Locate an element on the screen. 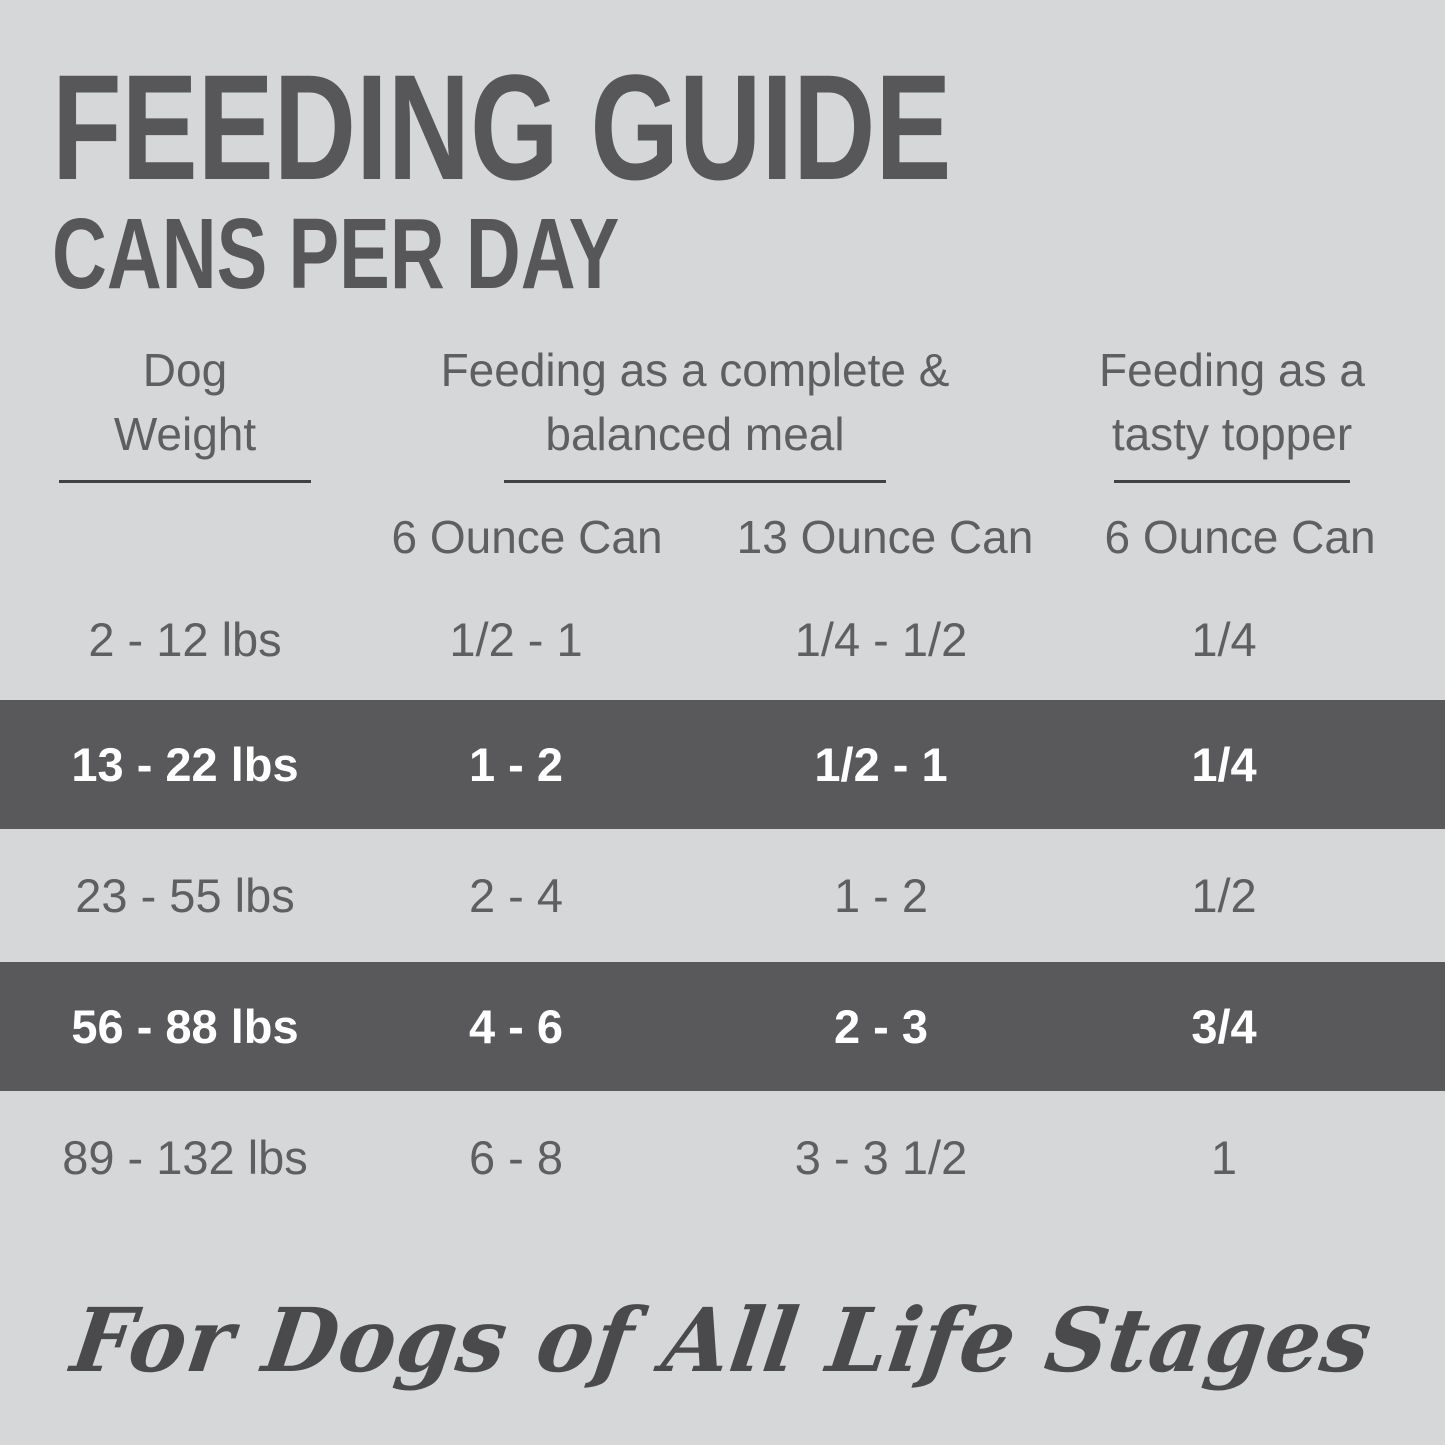 This screenshot has height=1445, width=1445. footer: For Dogs of All Life Stages is located at coordinates (722, 1340).